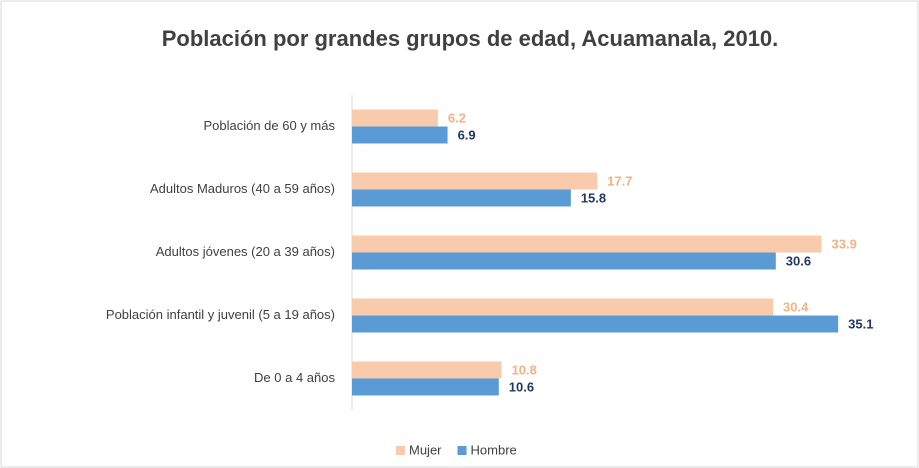 The height and width of the screenshot is (468, 919). Describe the element at coordinates (269, 125) in the screenshot. I see `category-label: Población de 60 y más` at that location.